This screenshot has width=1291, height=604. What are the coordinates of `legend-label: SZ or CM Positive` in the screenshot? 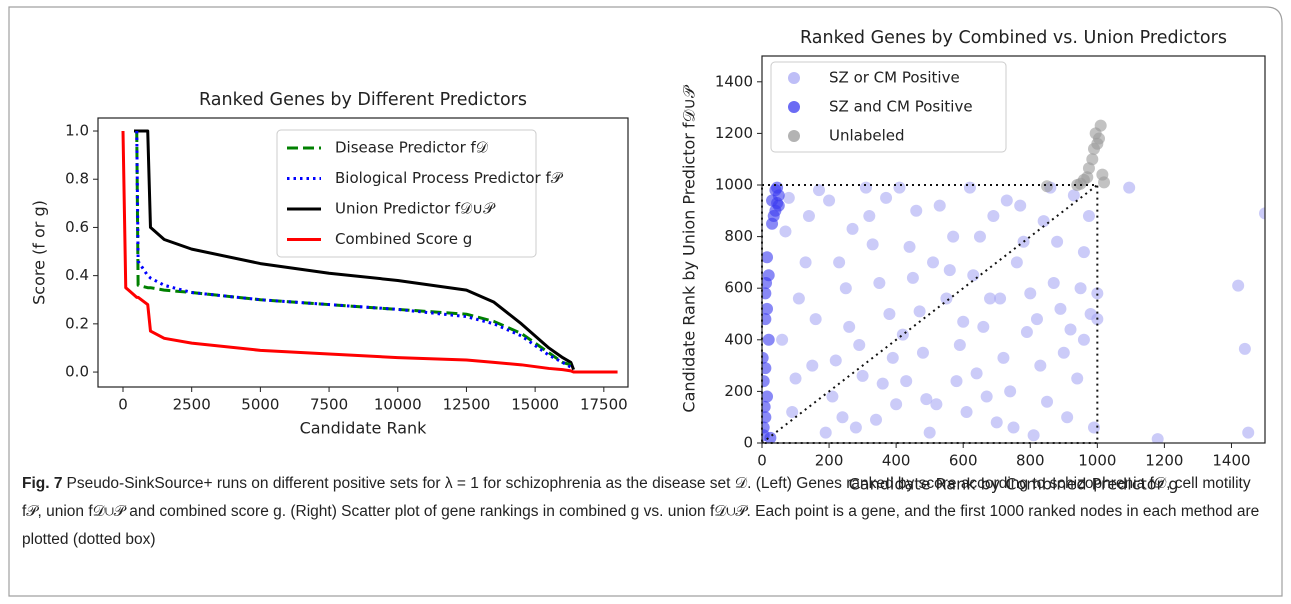 It's located at (894, 78).